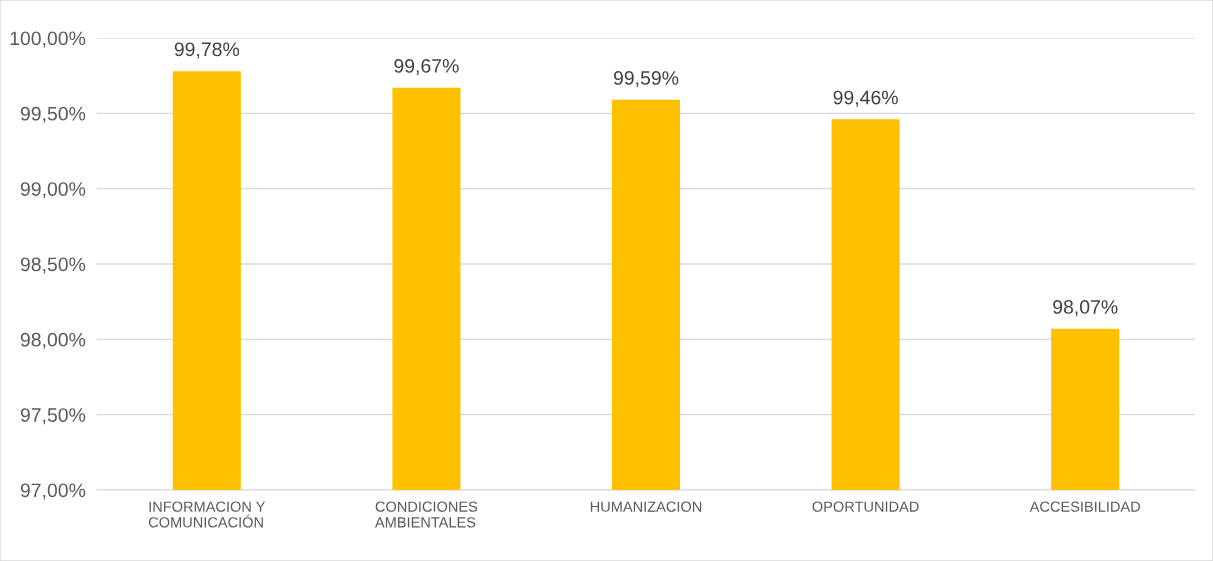 This screenshot has width=1213, height=561. I want to click on data-label: 98,07%, so click(1085, 308).